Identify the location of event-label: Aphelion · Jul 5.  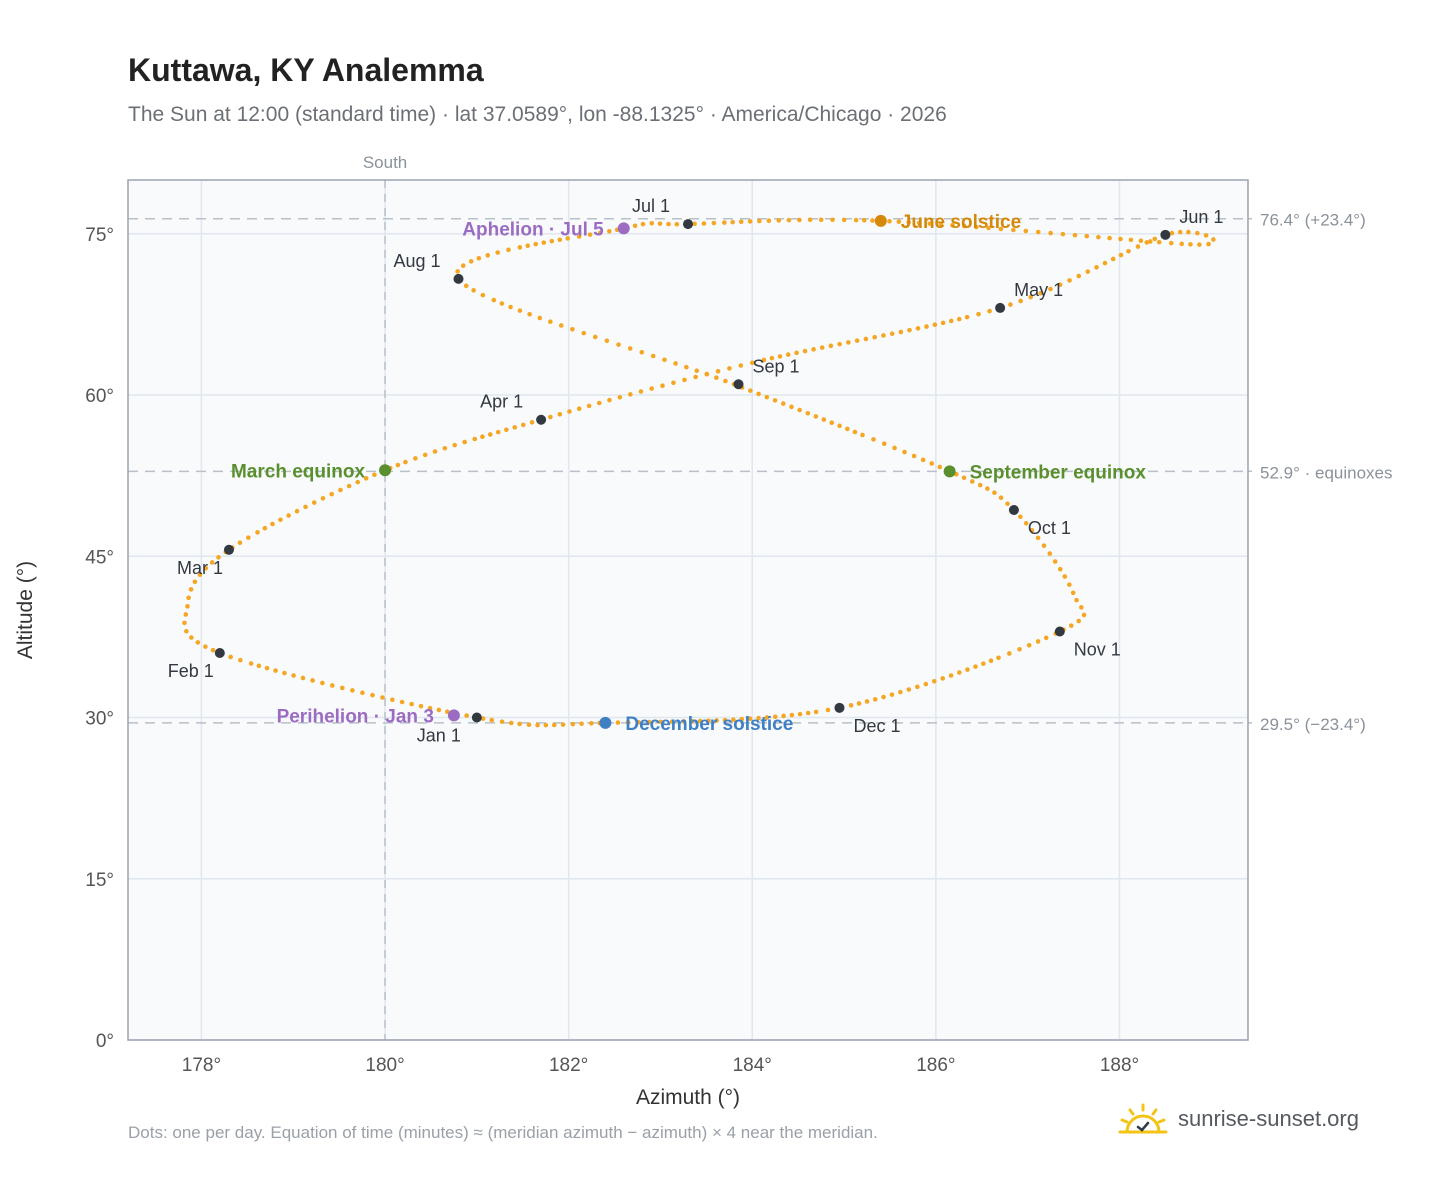
(533, 229).